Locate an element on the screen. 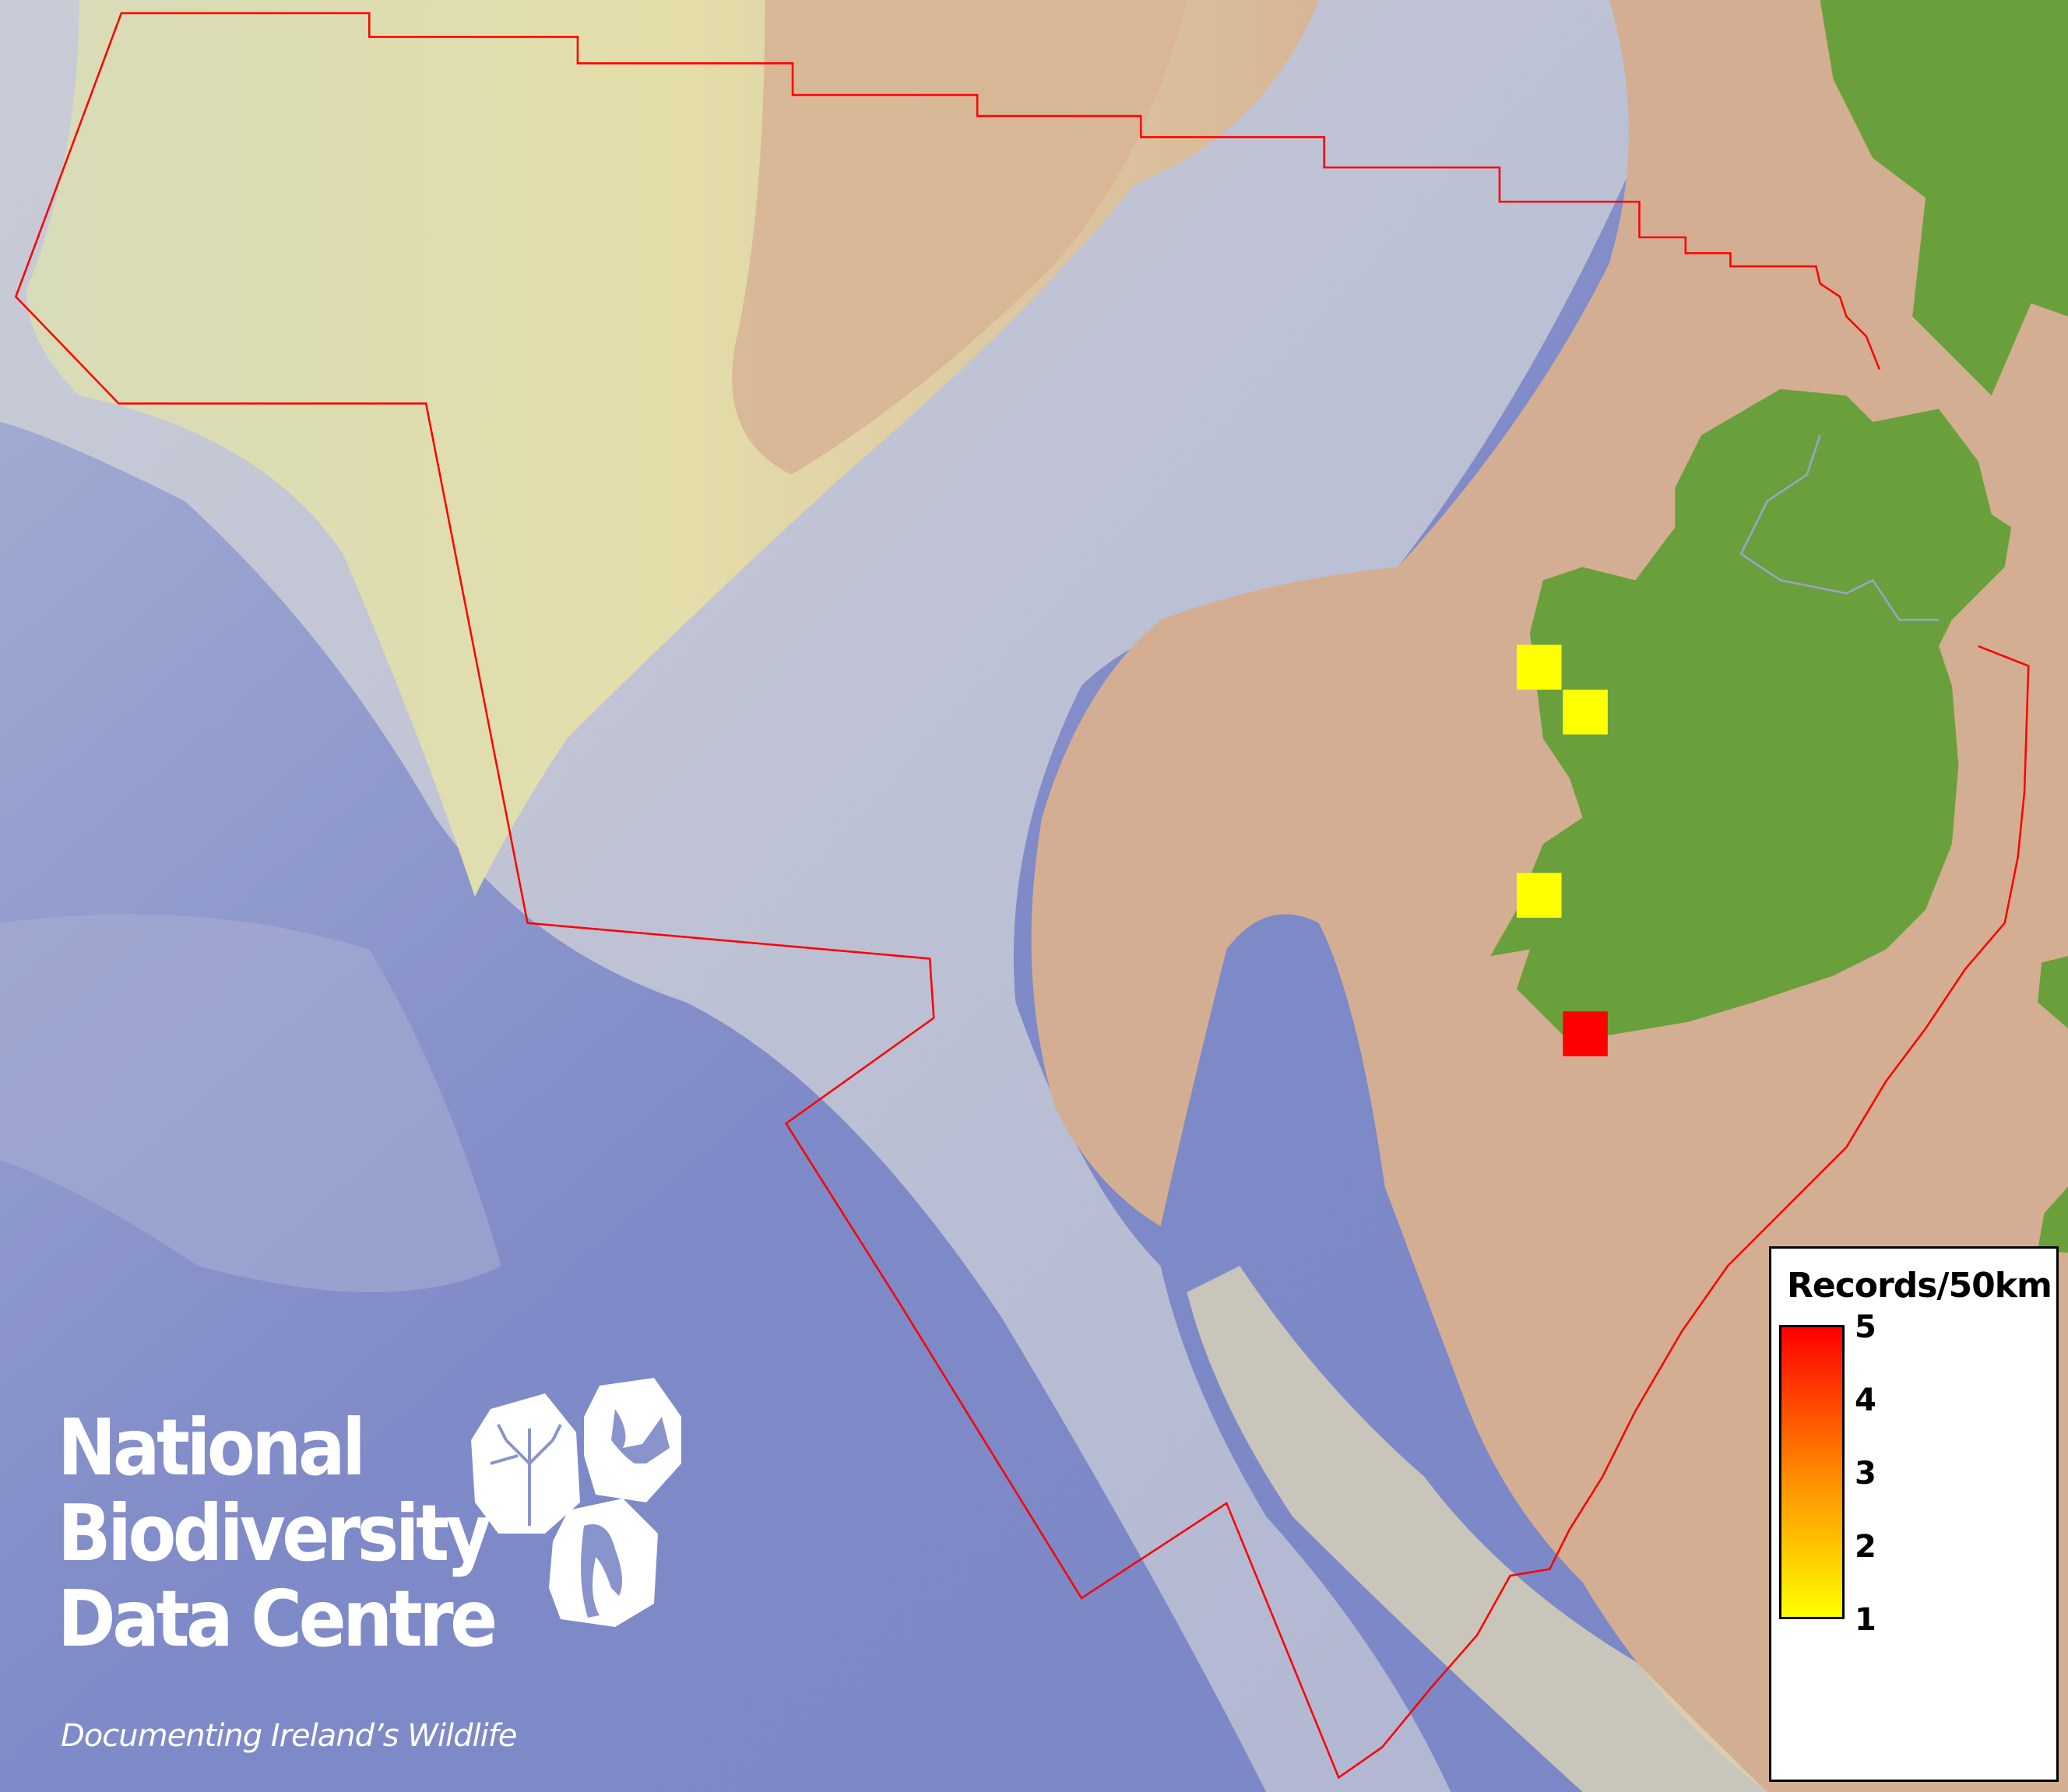  logo-tagline: Documenting Ireland’s Wildlife is located at coordinates (289, 1736).